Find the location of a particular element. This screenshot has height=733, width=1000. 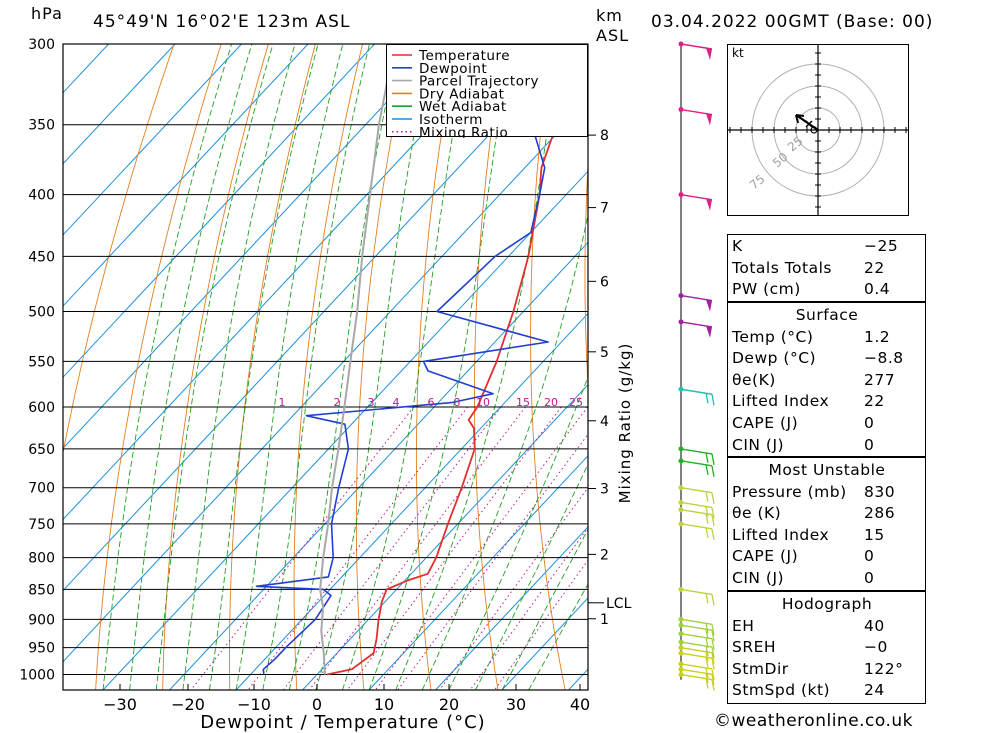

surface-value: 0 is located at coordinates (869, 422).